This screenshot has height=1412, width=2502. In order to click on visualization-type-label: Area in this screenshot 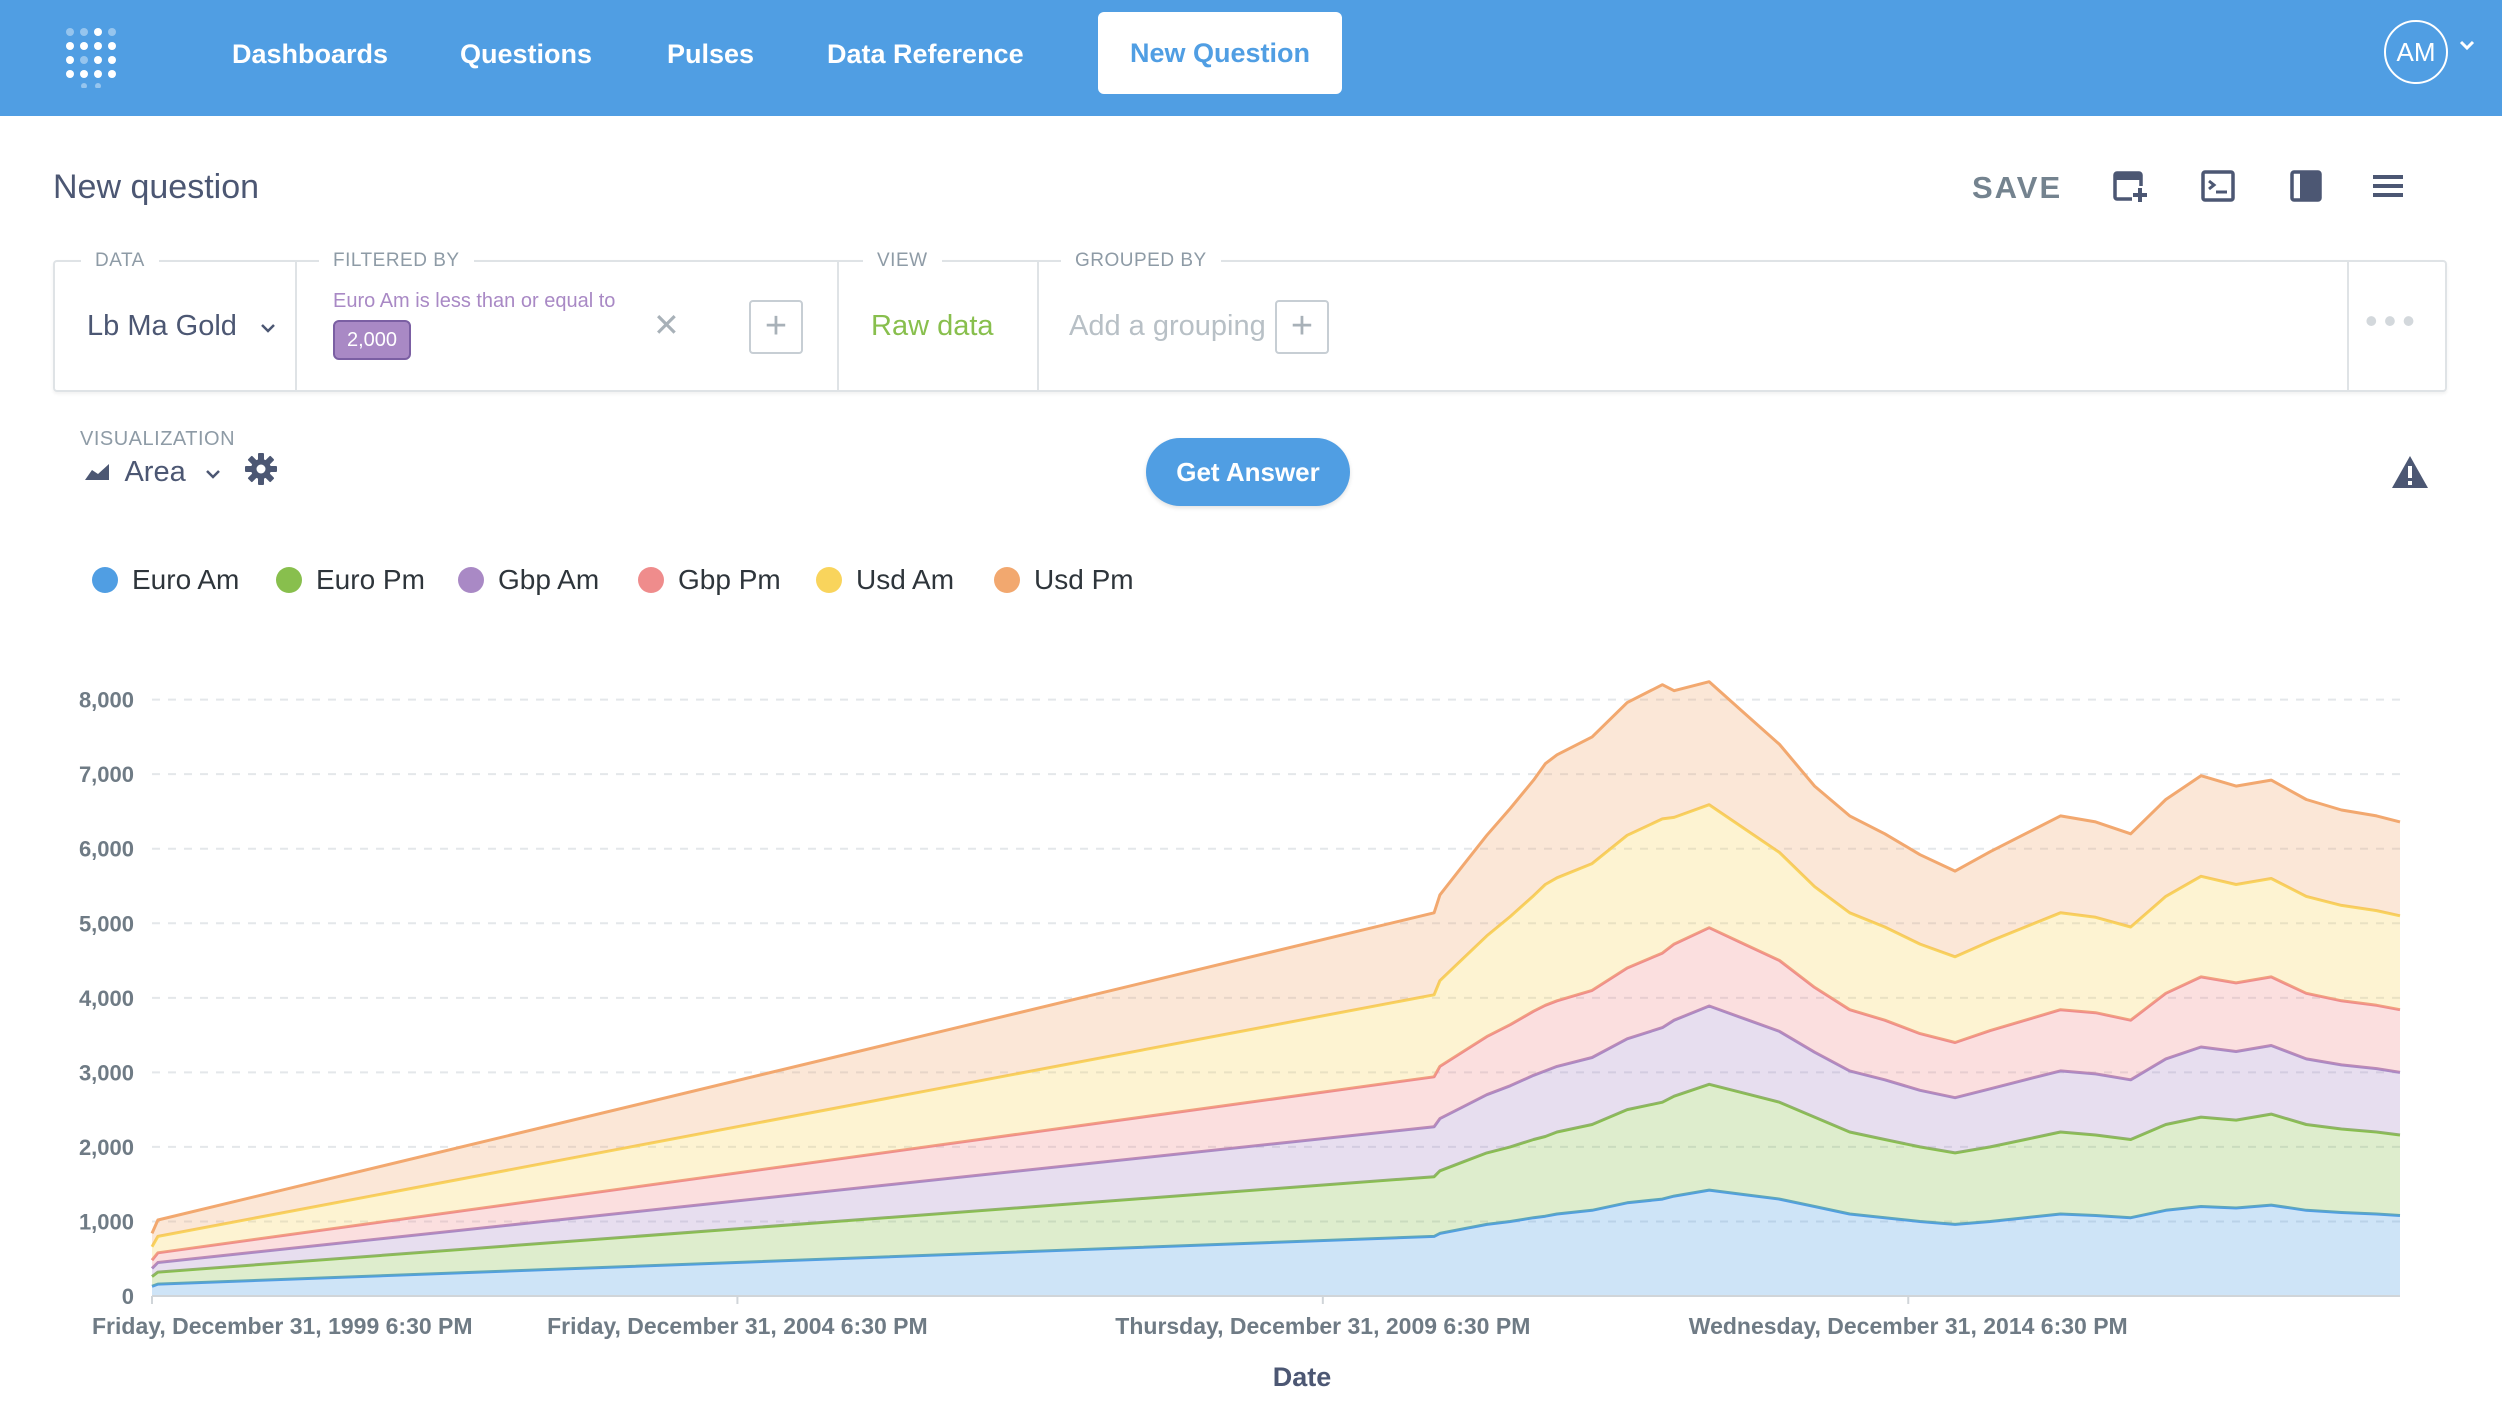, I will do `click(155, 472)`.